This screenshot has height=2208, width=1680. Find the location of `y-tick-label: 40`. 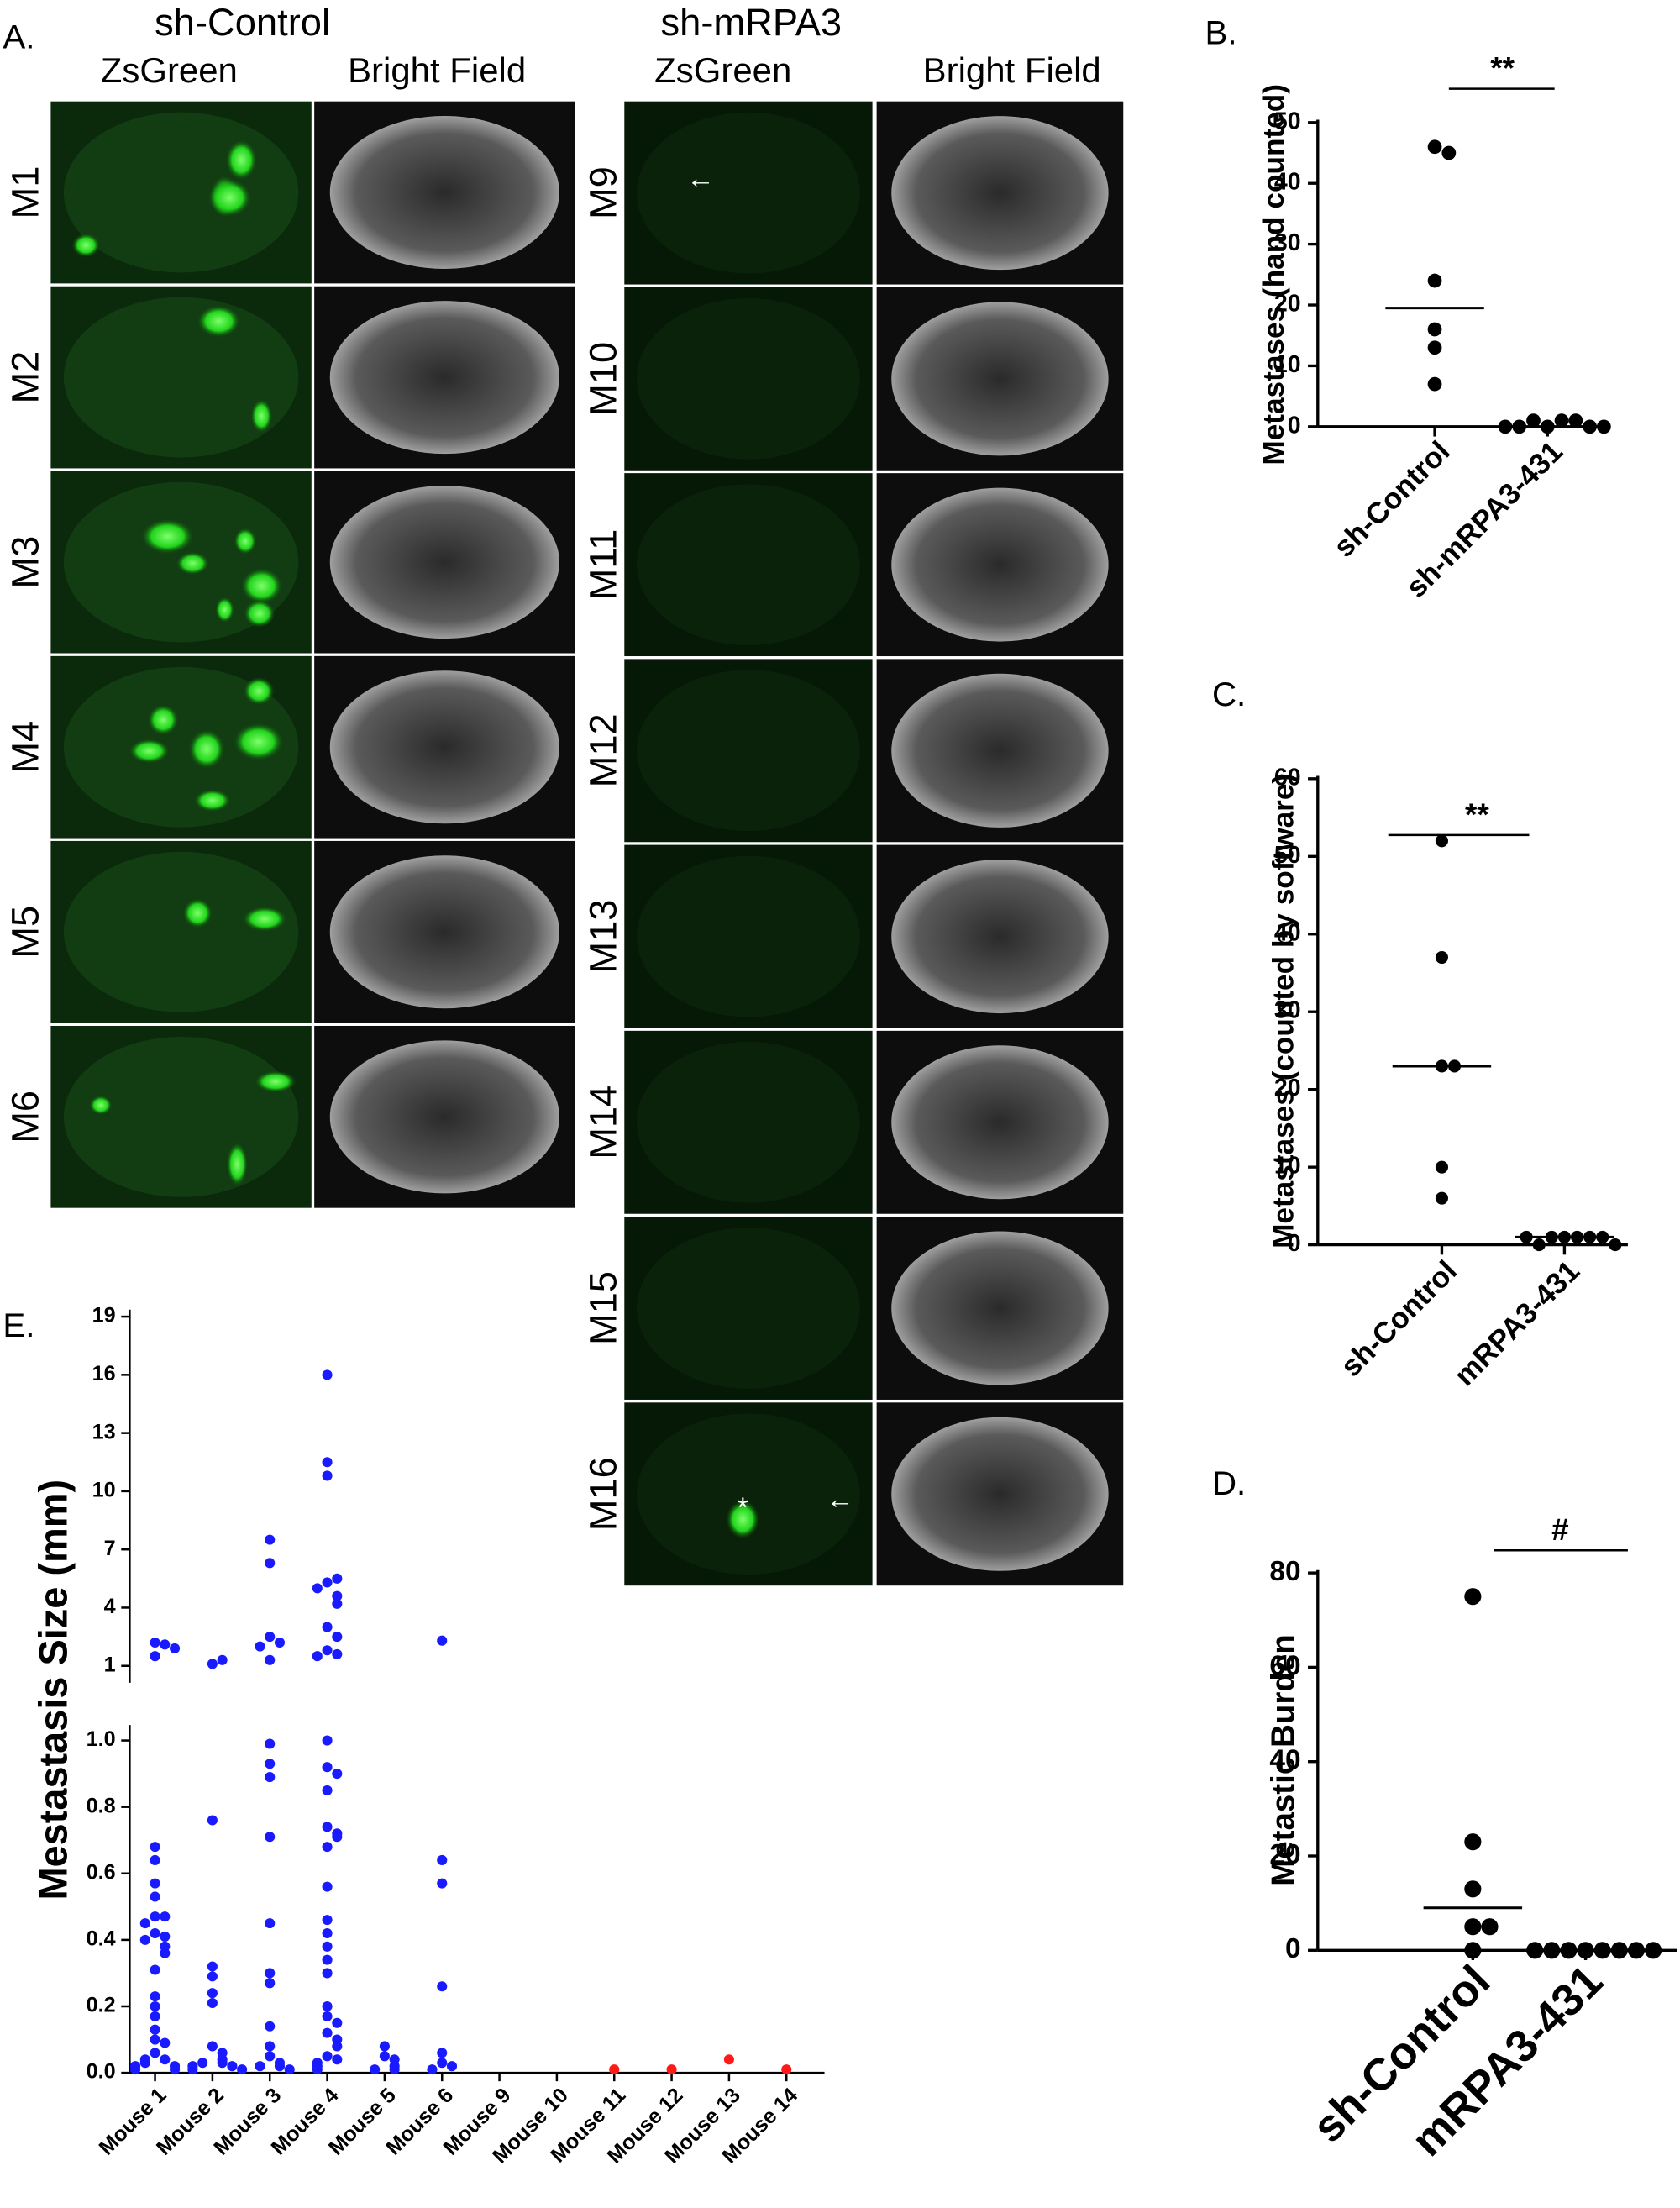

y-tick-label: 40 is located at coordinates (1287, 182).